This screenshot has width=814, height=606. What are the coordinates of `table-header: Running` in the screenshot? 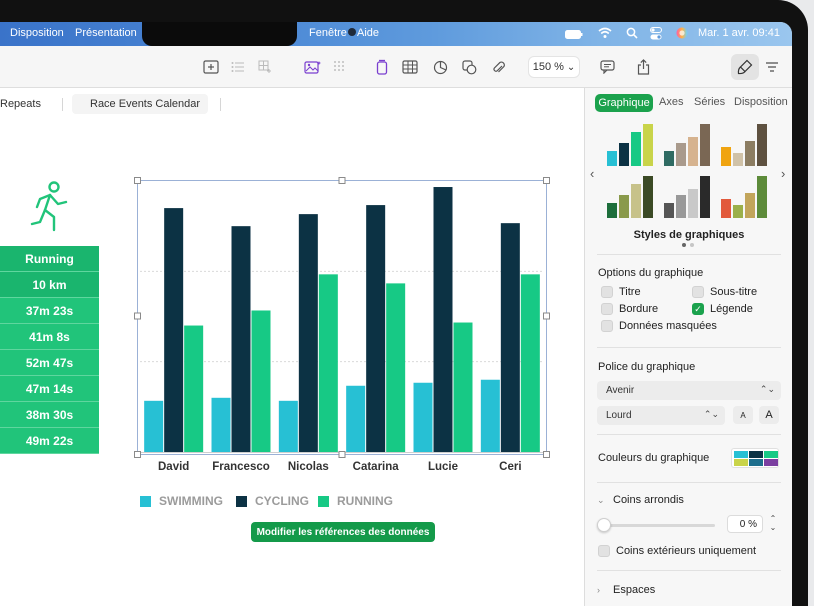 It's located at (49, 259).